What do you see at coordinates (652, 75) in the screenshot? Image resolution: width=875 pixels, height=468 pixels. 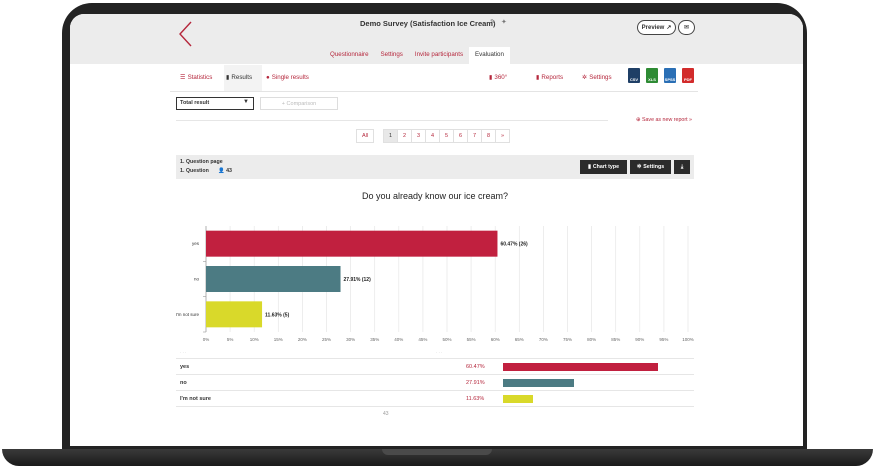 I see `export-xls-button: XLS` at bounding box center [652, 75].